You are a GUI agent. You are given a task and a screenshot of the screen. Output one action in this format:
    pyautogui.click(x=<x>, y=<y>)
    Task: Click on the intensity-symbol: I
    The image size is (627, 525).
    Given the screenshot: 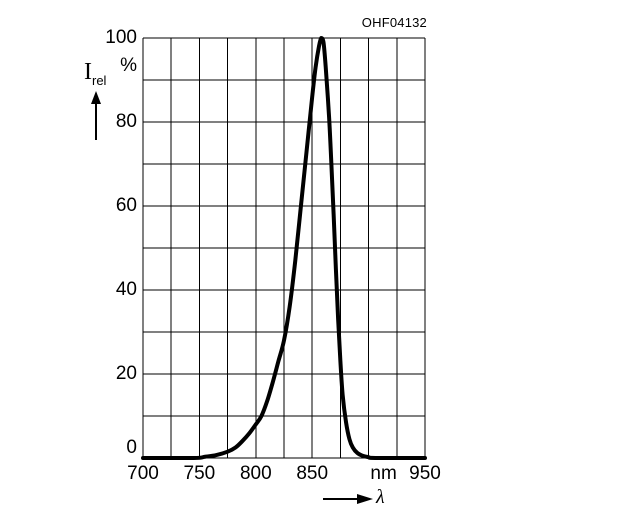 What is the action you would take?
    pyautogui.click(x=88, y=72)
    